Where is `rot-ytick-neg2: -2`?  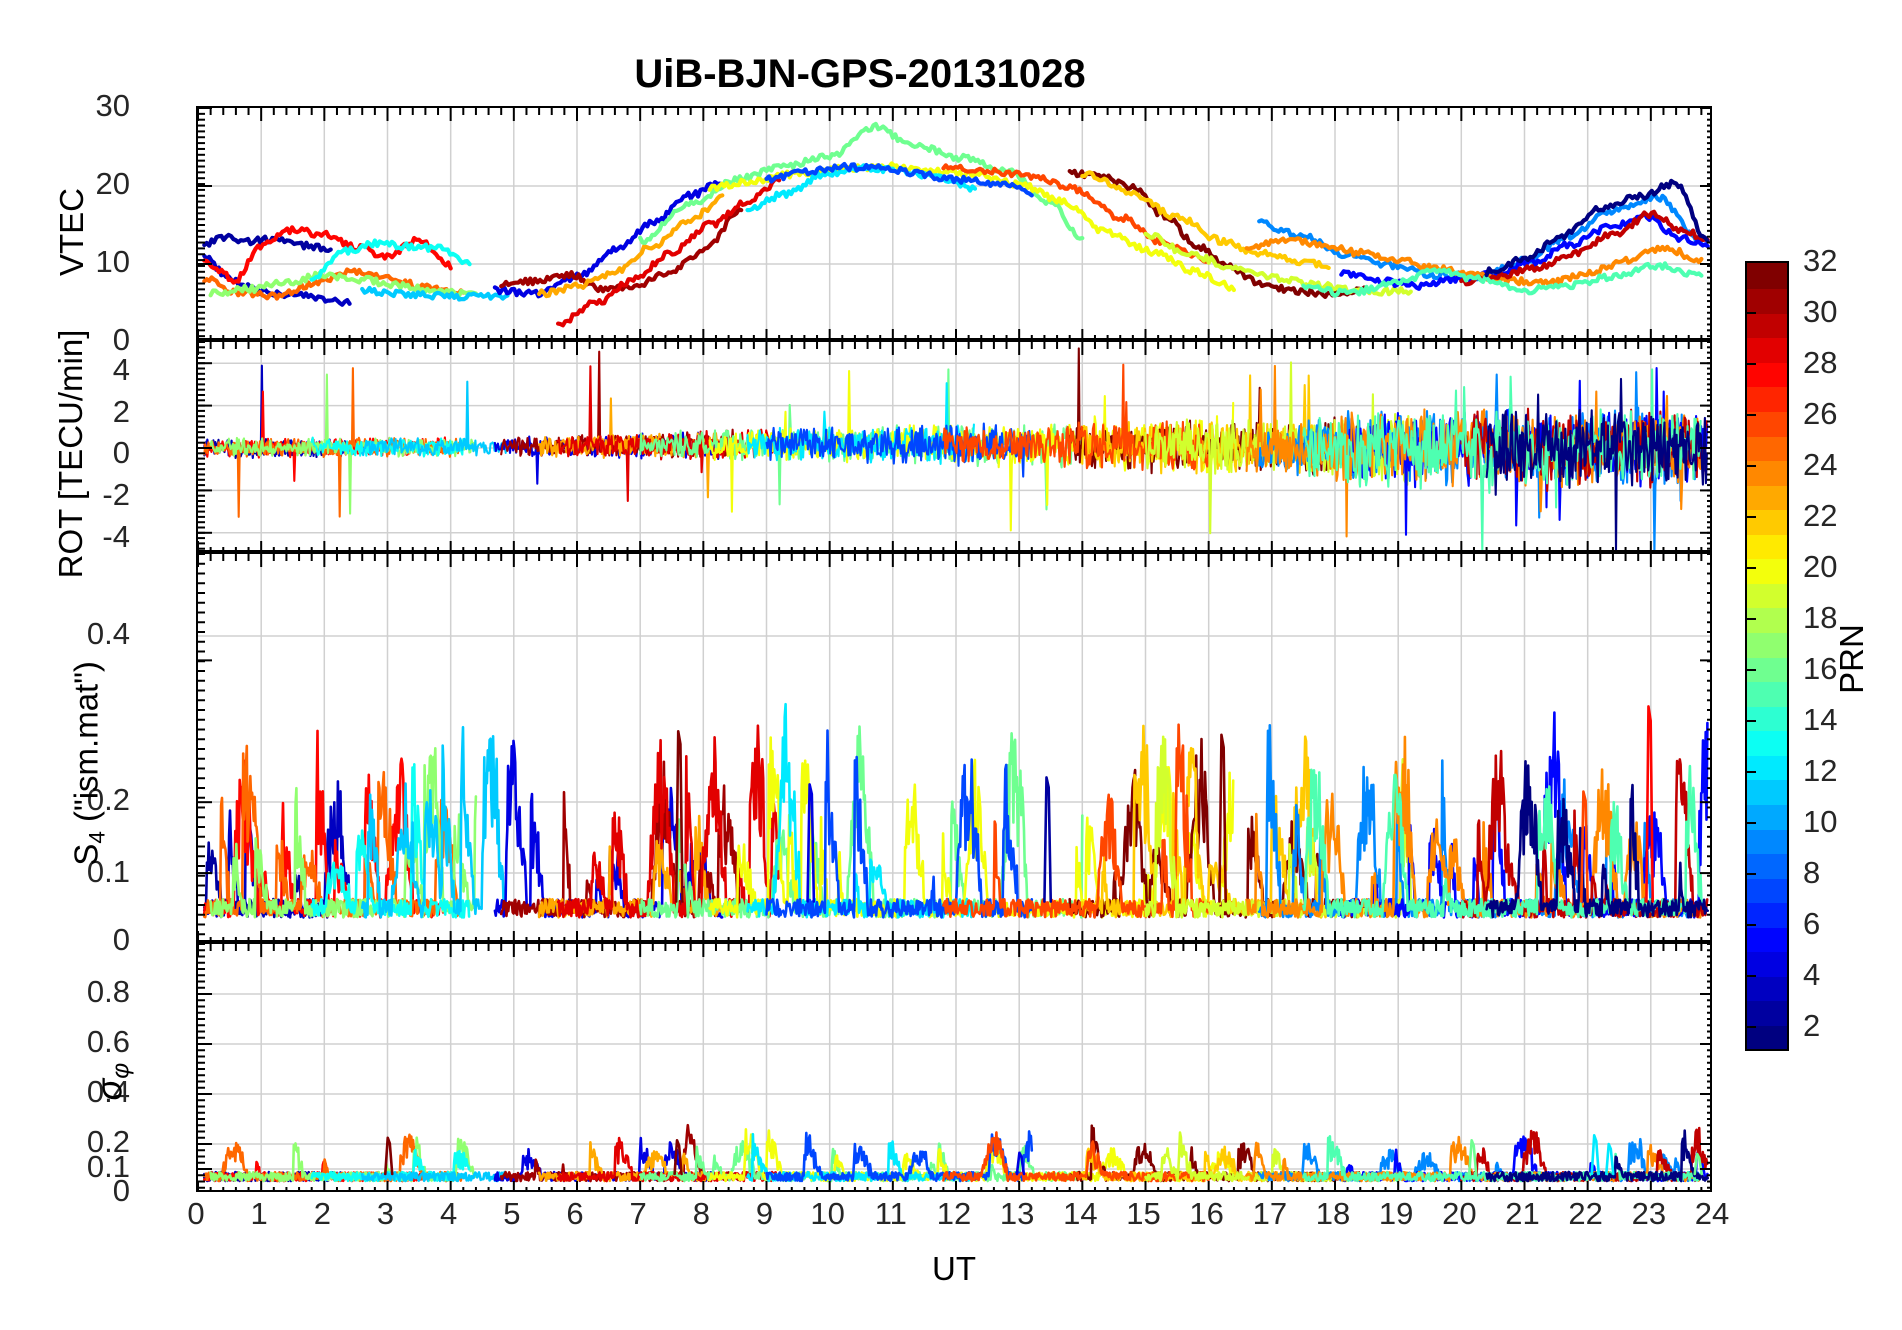
rot-ytick-neg2: -2 is located at coordinates (116, 494).